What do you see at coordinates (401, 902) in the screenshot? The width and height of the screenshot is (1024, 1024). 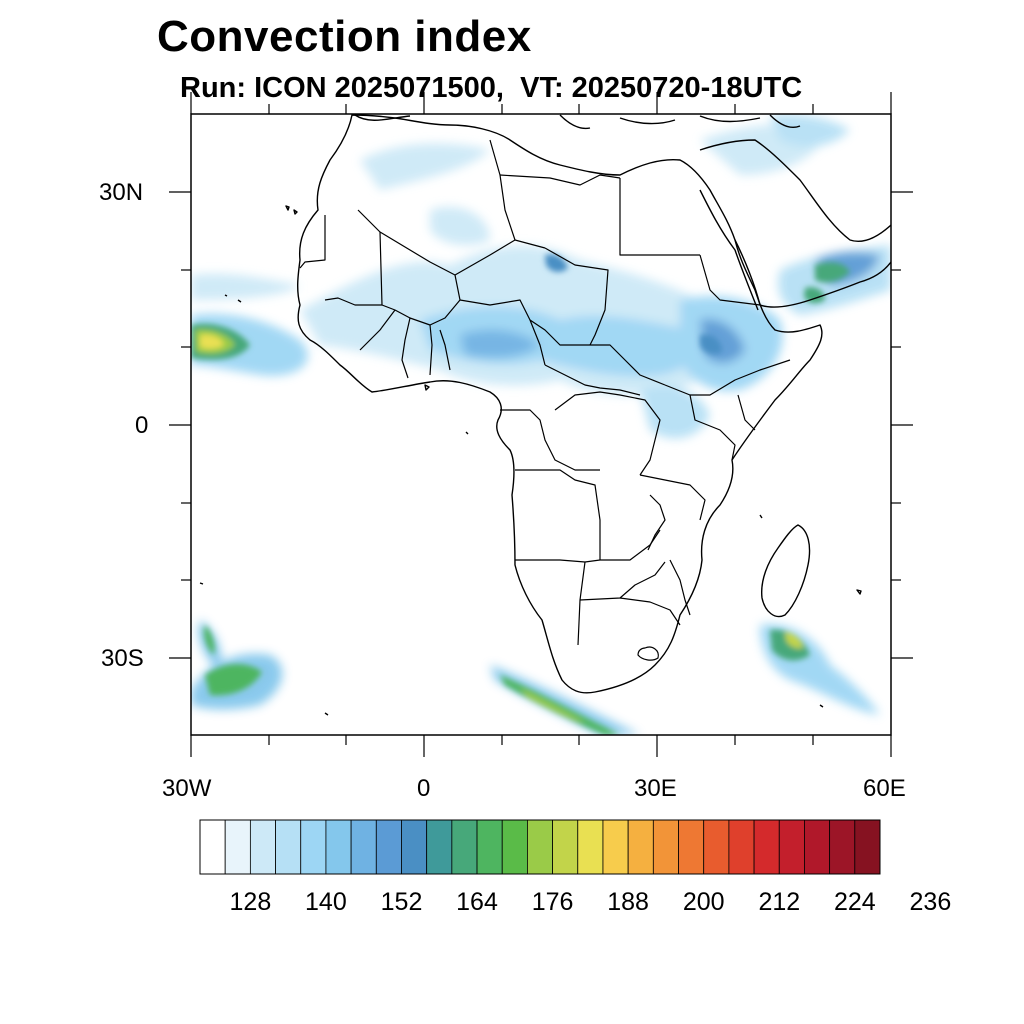 I see `colorbar-tick-label: 152` at bounding box center [401, 902].